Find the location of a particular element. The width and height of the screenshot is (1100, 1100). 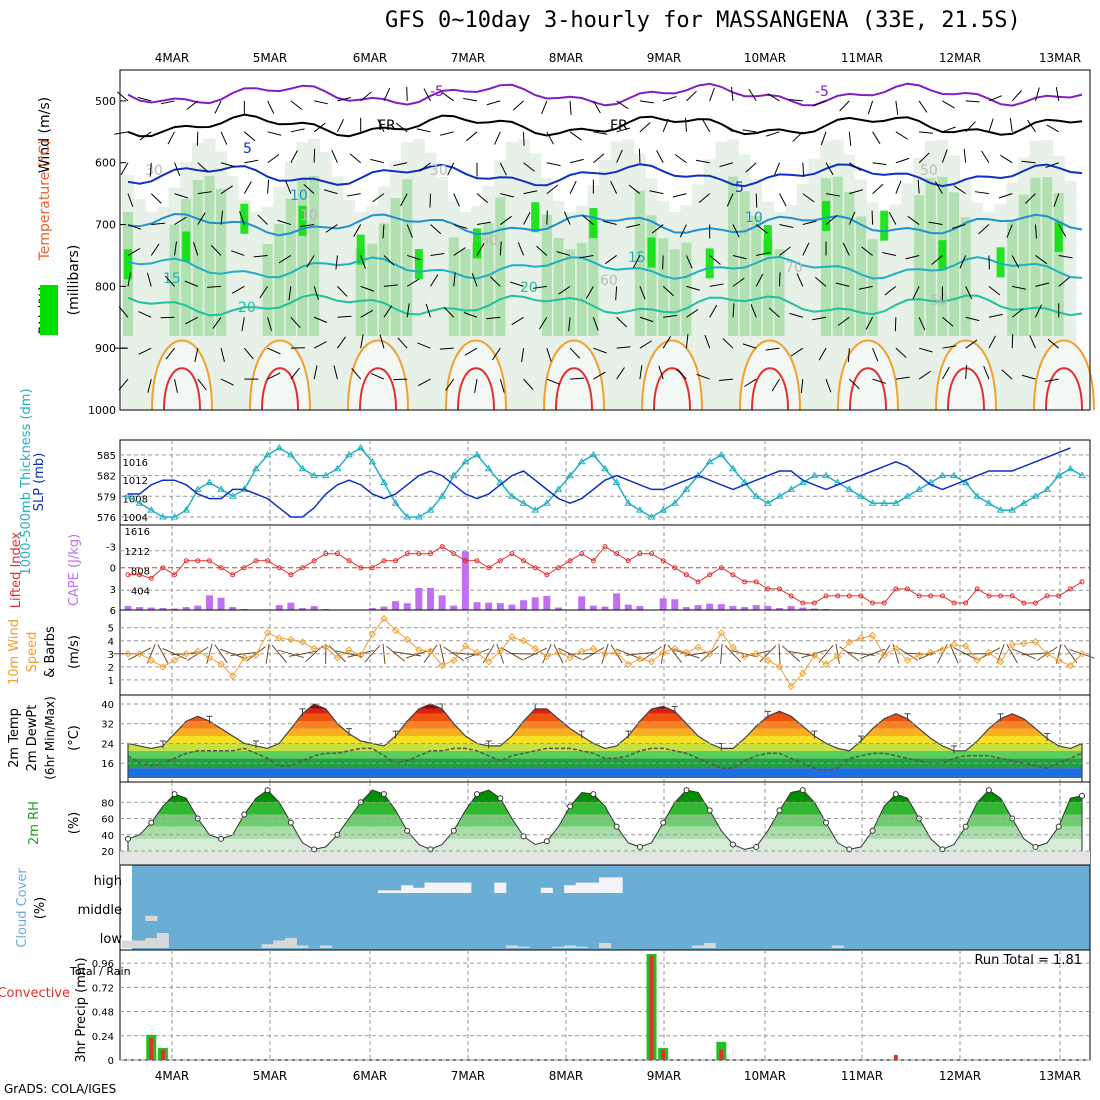

ylabel-cloud-unit: (%) is located at coordinates (40, 908).